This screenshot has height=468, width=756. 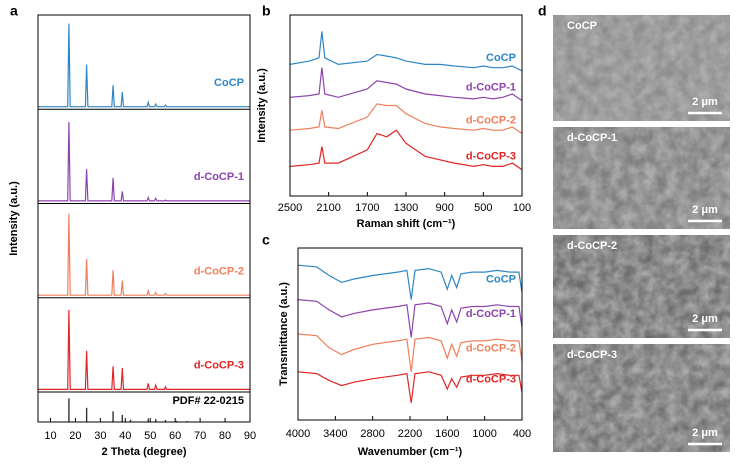 I want to click on panel-label: c, so click(x=266, y=240).